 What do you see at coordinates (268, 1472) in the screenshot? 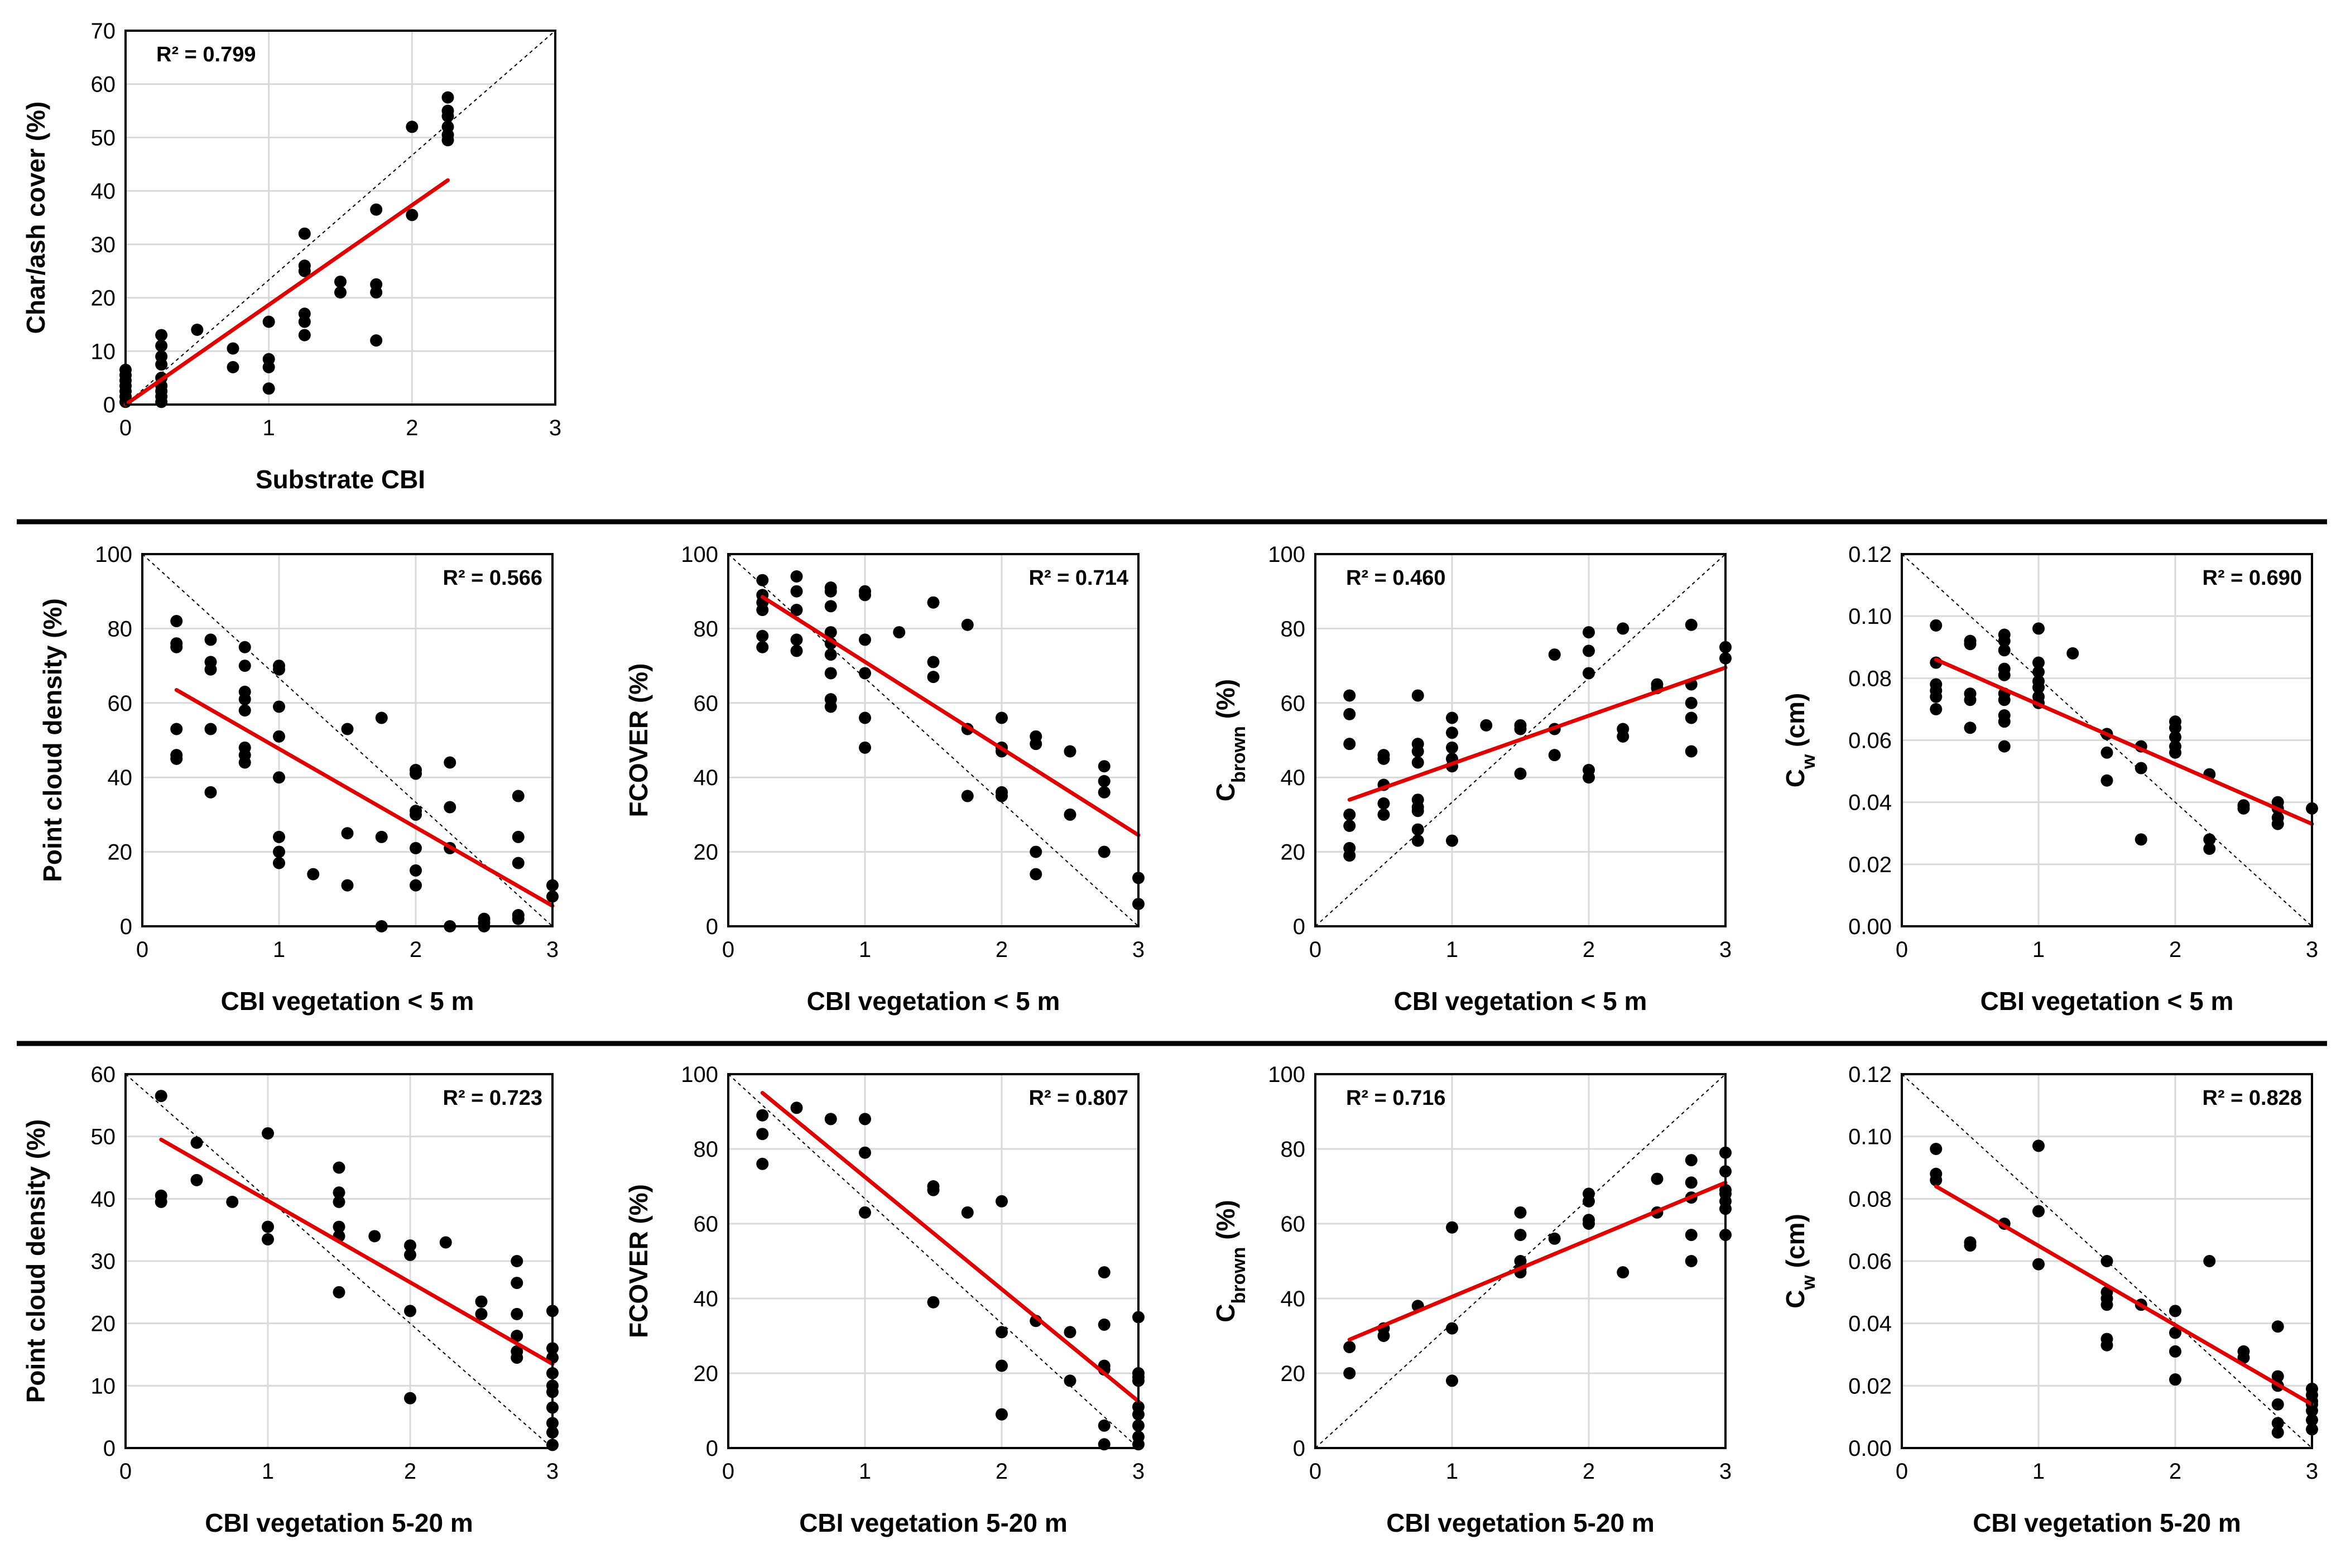
I see `x-tick-label: 1` at bounding box center [268, 1472].